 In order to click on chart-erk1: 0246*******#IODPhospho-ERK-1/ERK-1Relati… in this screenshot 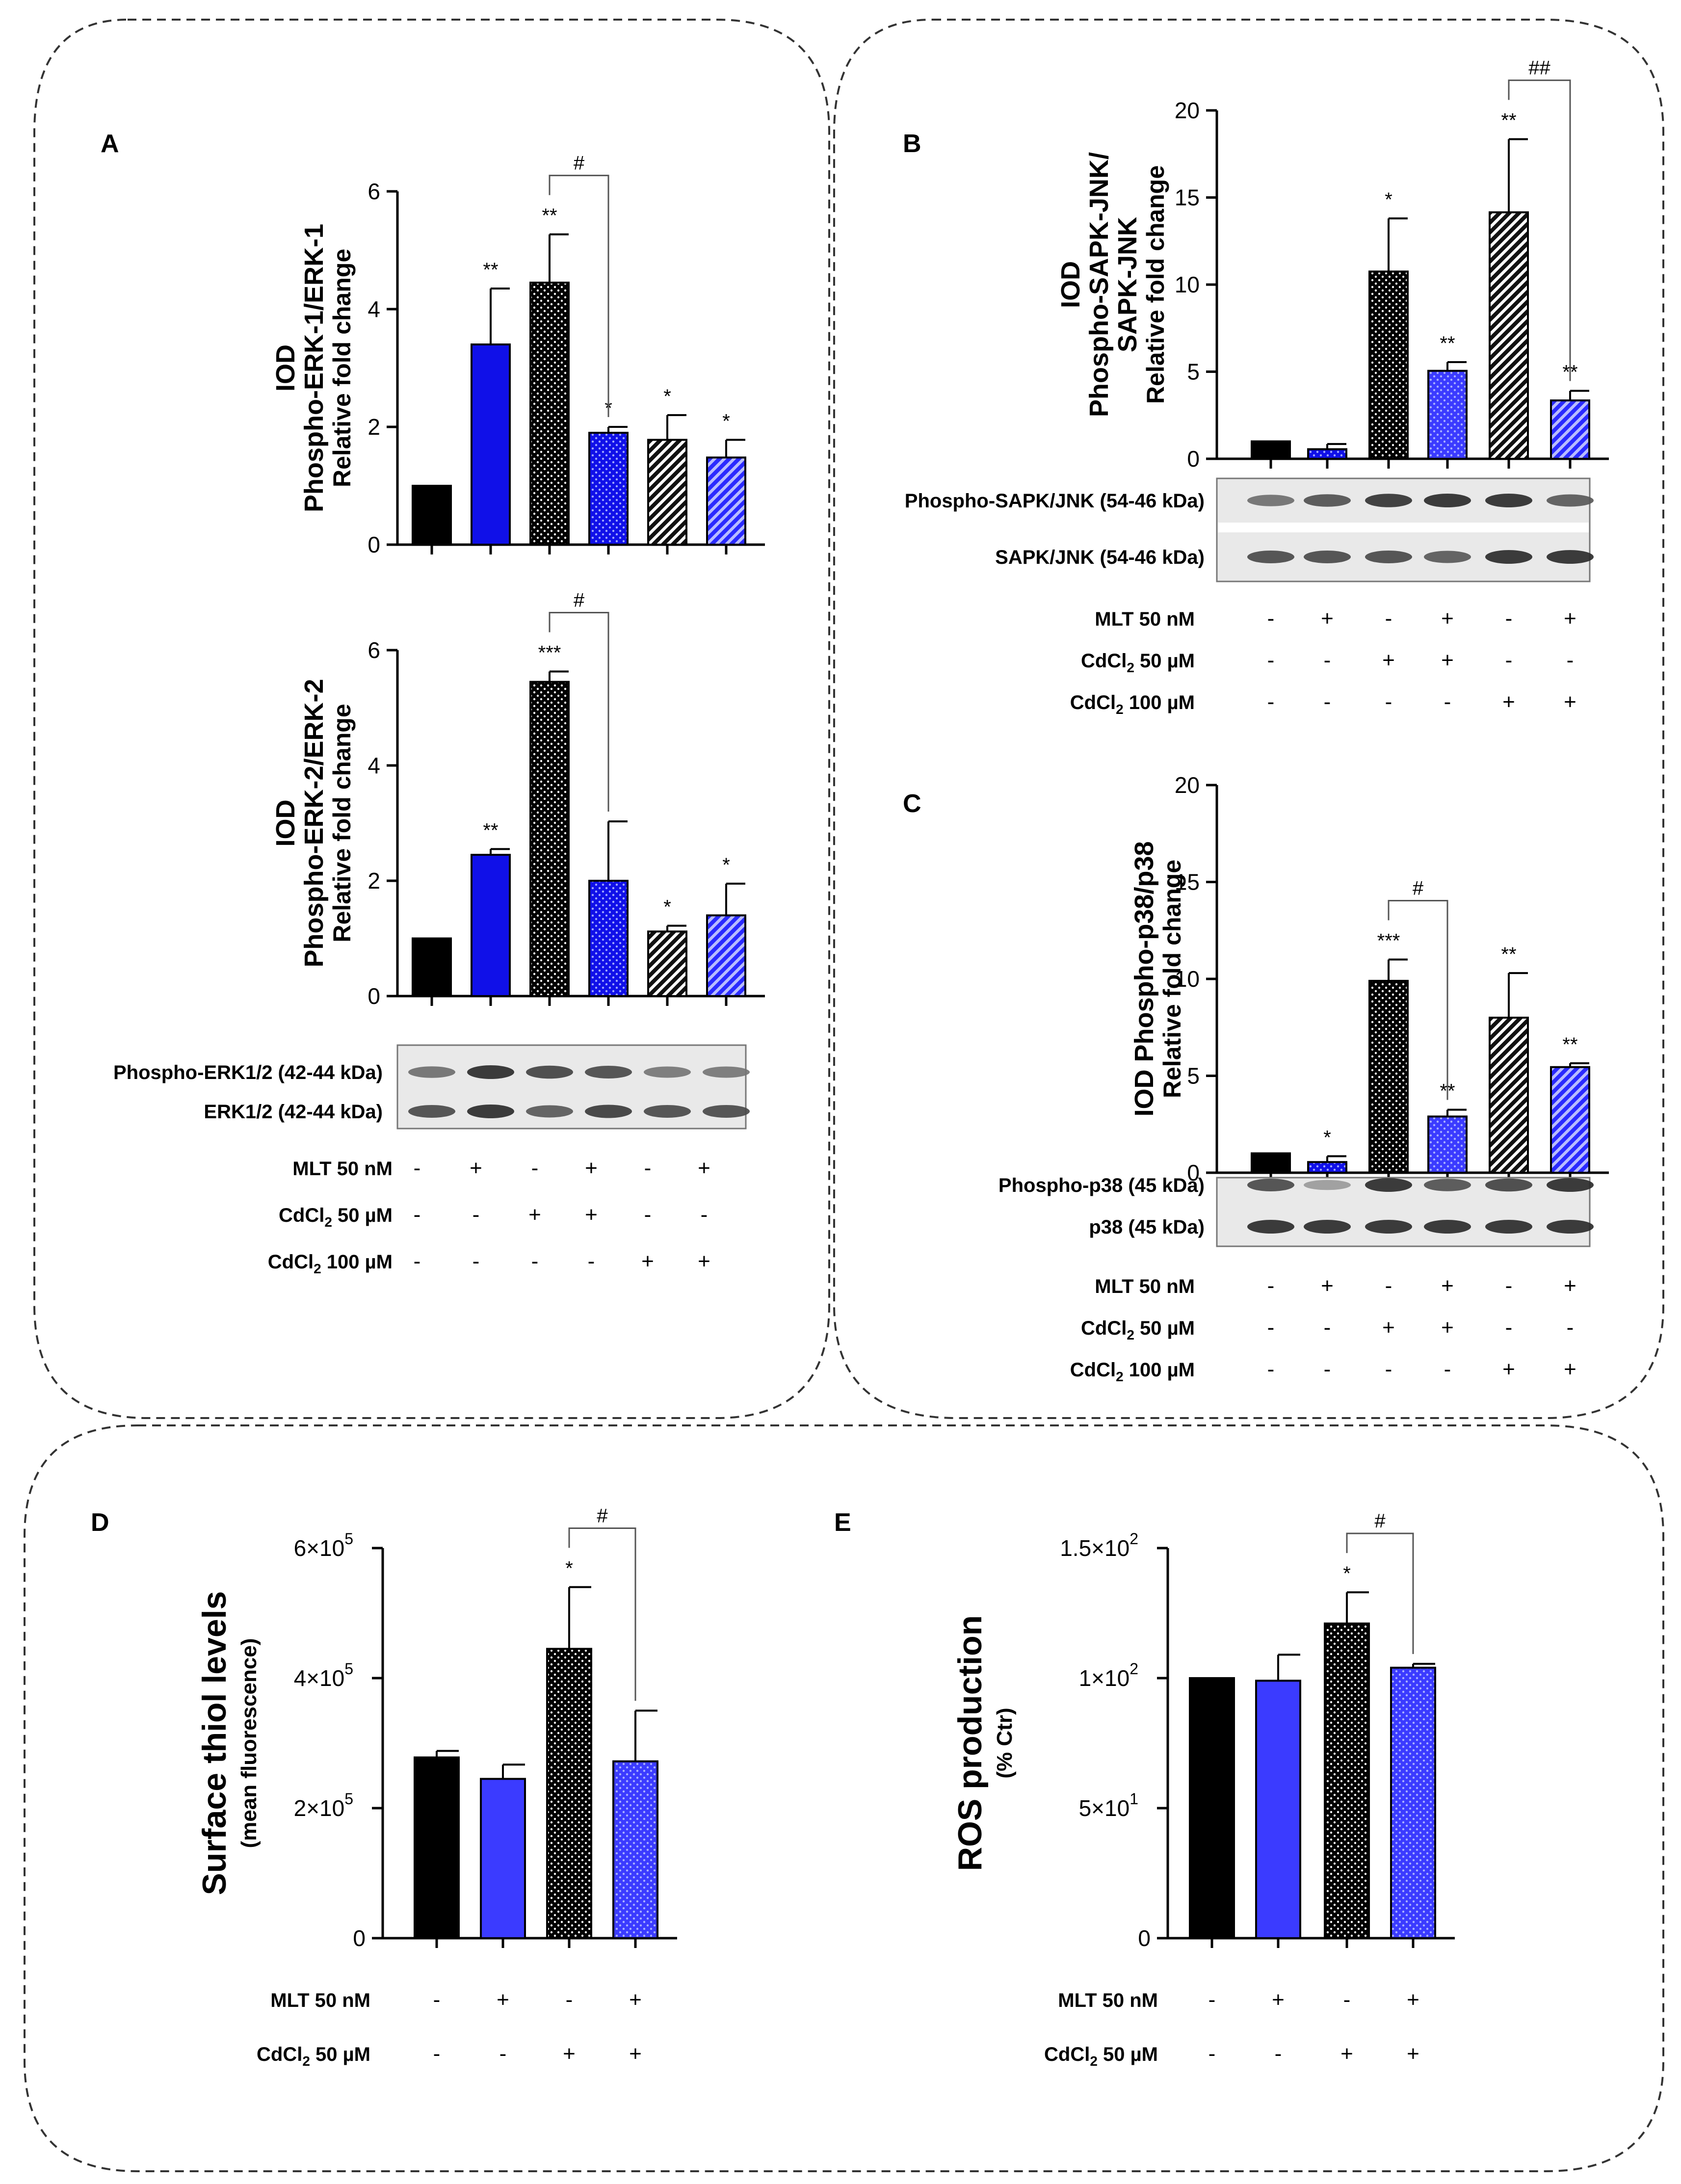, I will do `click(518, 355)`.